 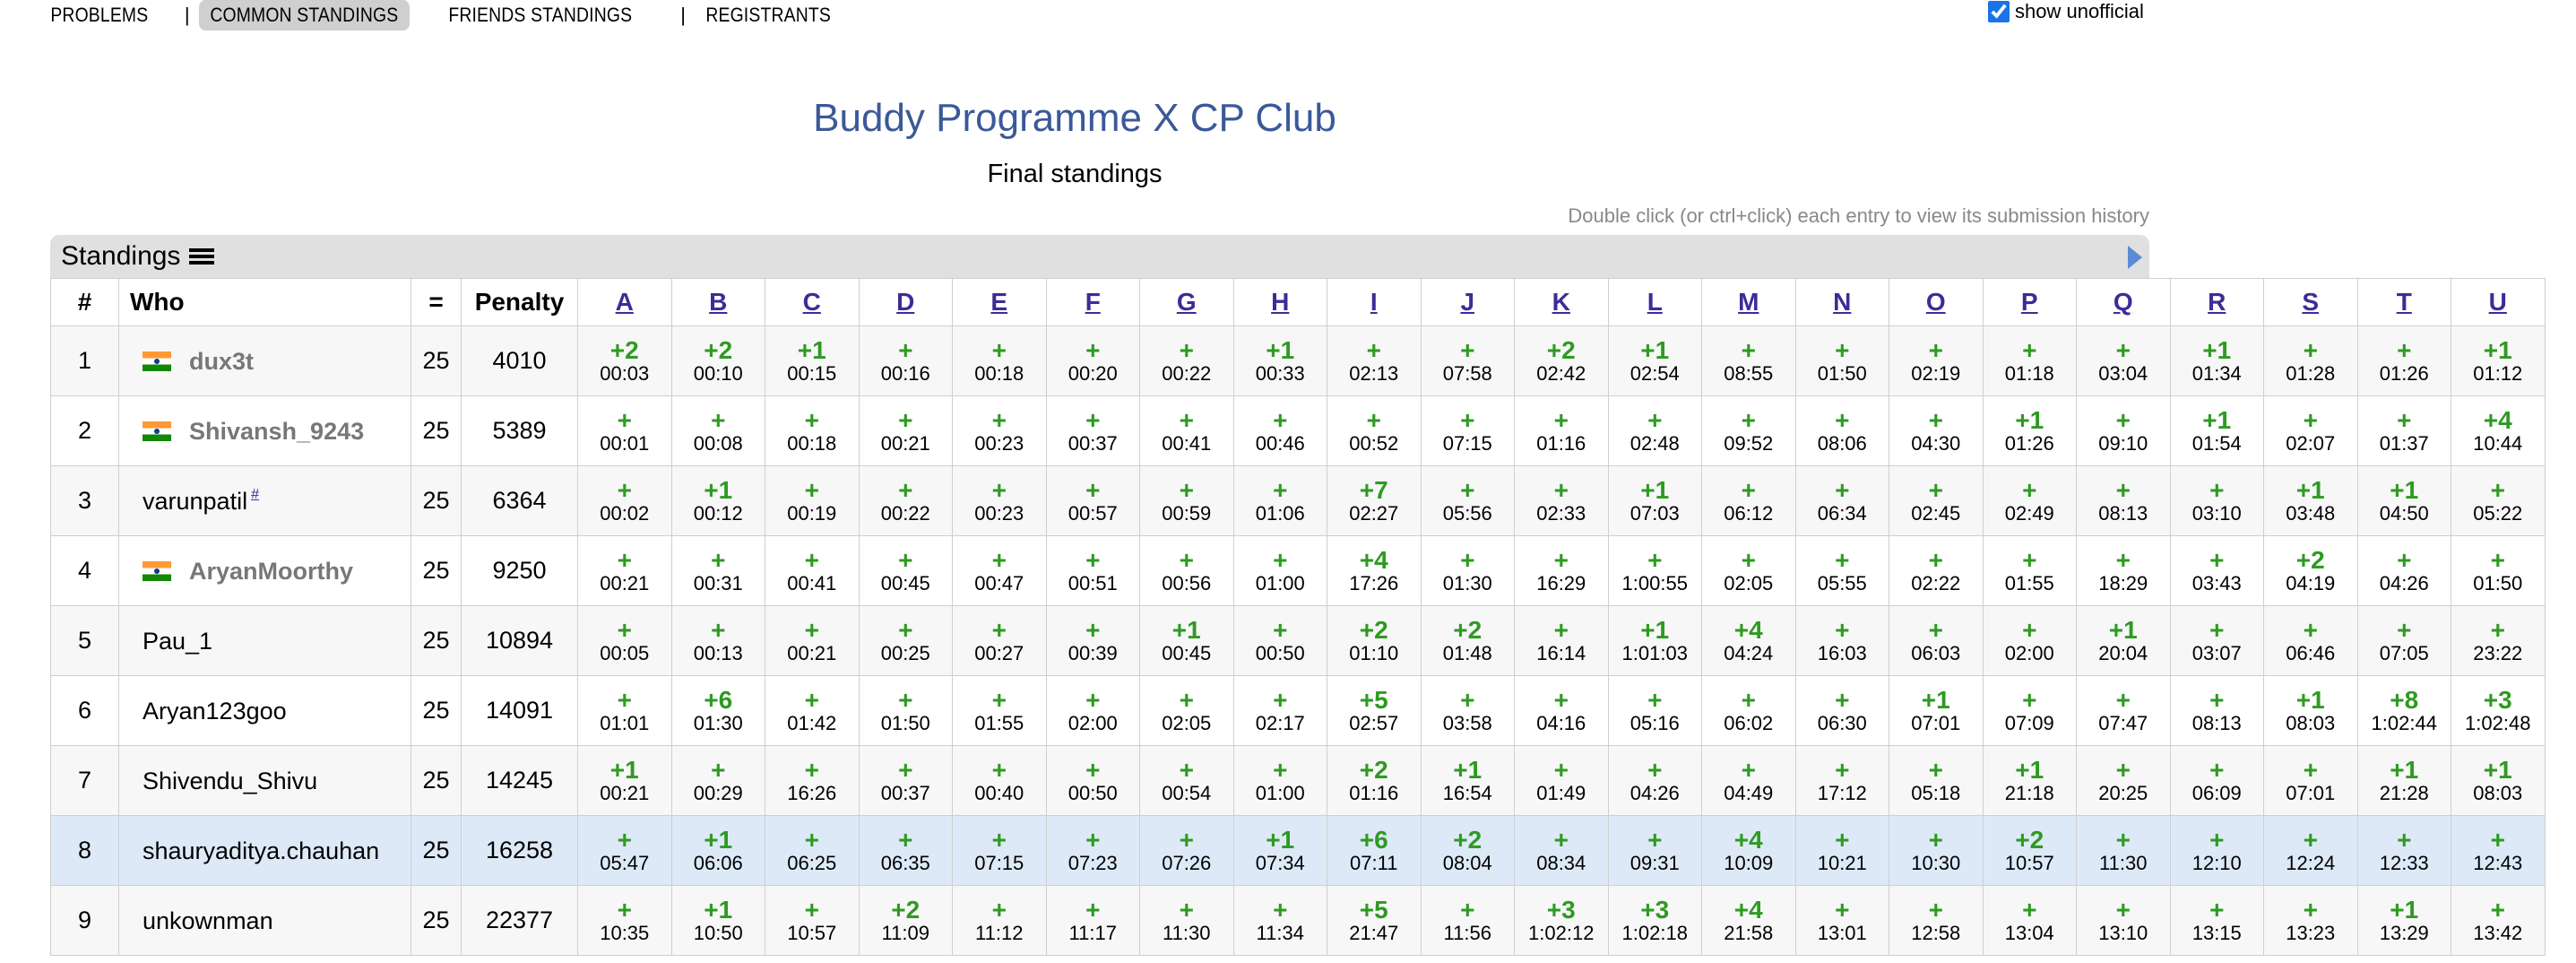 What do you see at coordinates (2310, 920) in the screenshot?
I see `problem-cell-s: +13:23` at bounding box center [2310, 920].